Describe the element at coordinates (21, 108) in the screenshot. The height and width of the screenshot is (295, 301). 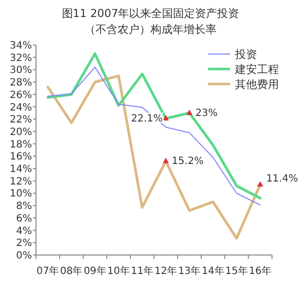
I see `y-tick-label: 24%` at that location.